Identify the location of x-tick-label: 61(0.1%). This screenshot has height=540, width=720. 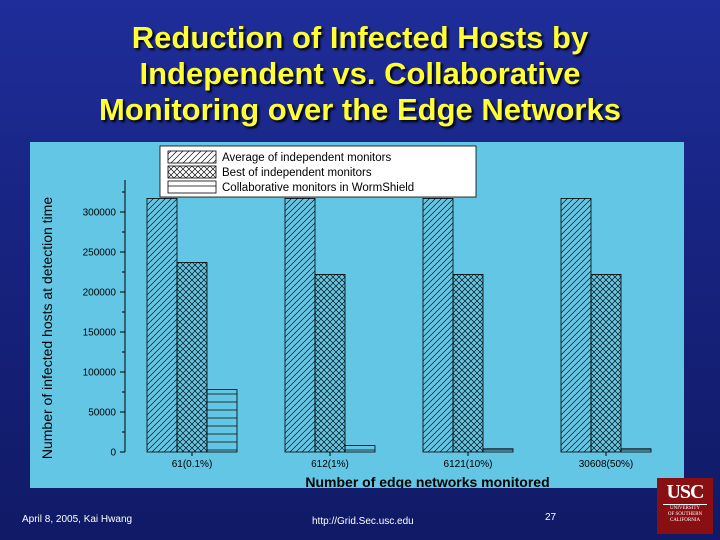
(192, 464).